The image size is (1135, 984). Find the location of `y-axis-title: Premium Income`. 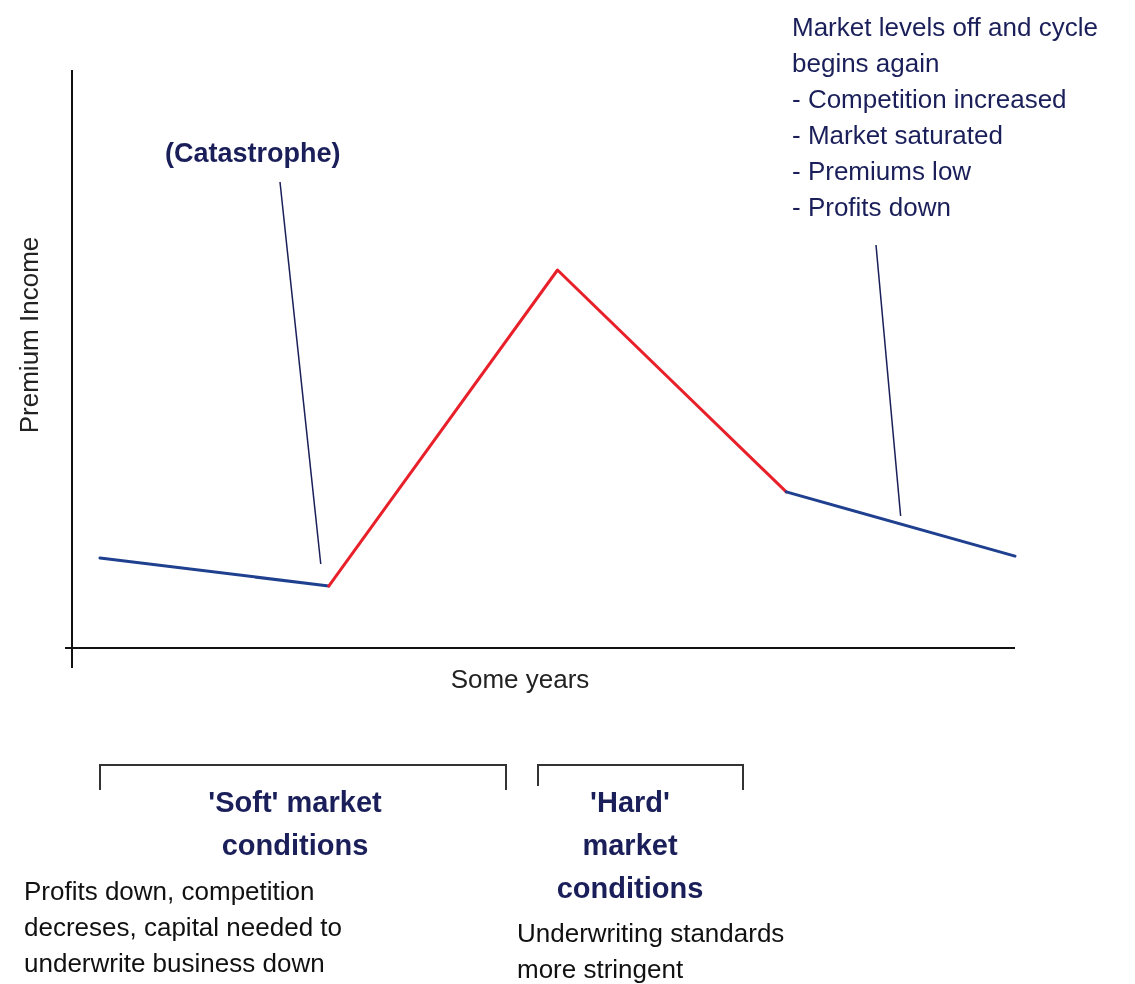

y-axis-title: Premium Income is located at coordinates (29, 335).